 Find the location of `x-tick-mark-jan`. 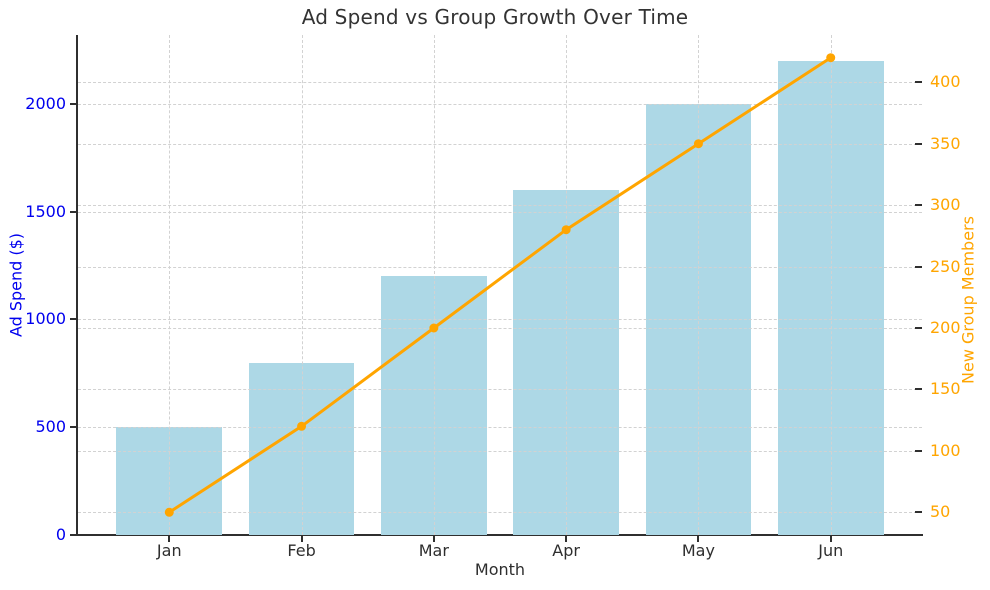

x-tick-mark-jan is located at coordinates (169, 539).